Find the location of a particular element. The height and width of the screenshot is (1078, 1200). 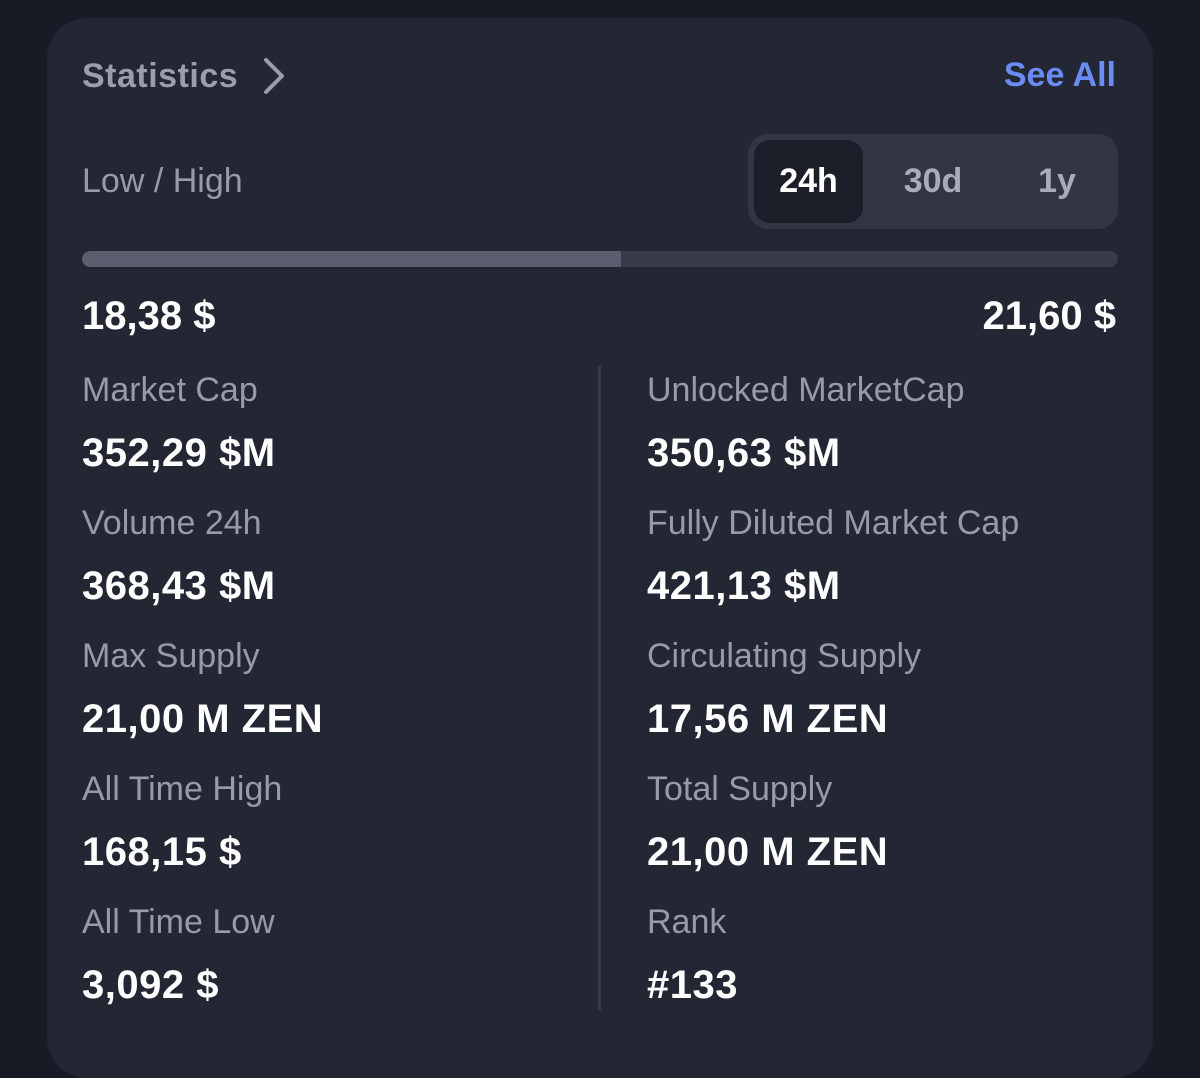

low-high-range-bar is located at coordinates (600, 259).